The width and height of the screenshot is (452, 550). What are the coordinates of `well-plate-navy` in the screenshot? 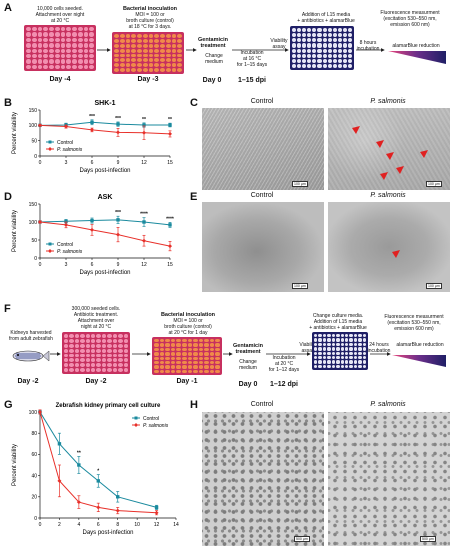 It's located at (322, 48).